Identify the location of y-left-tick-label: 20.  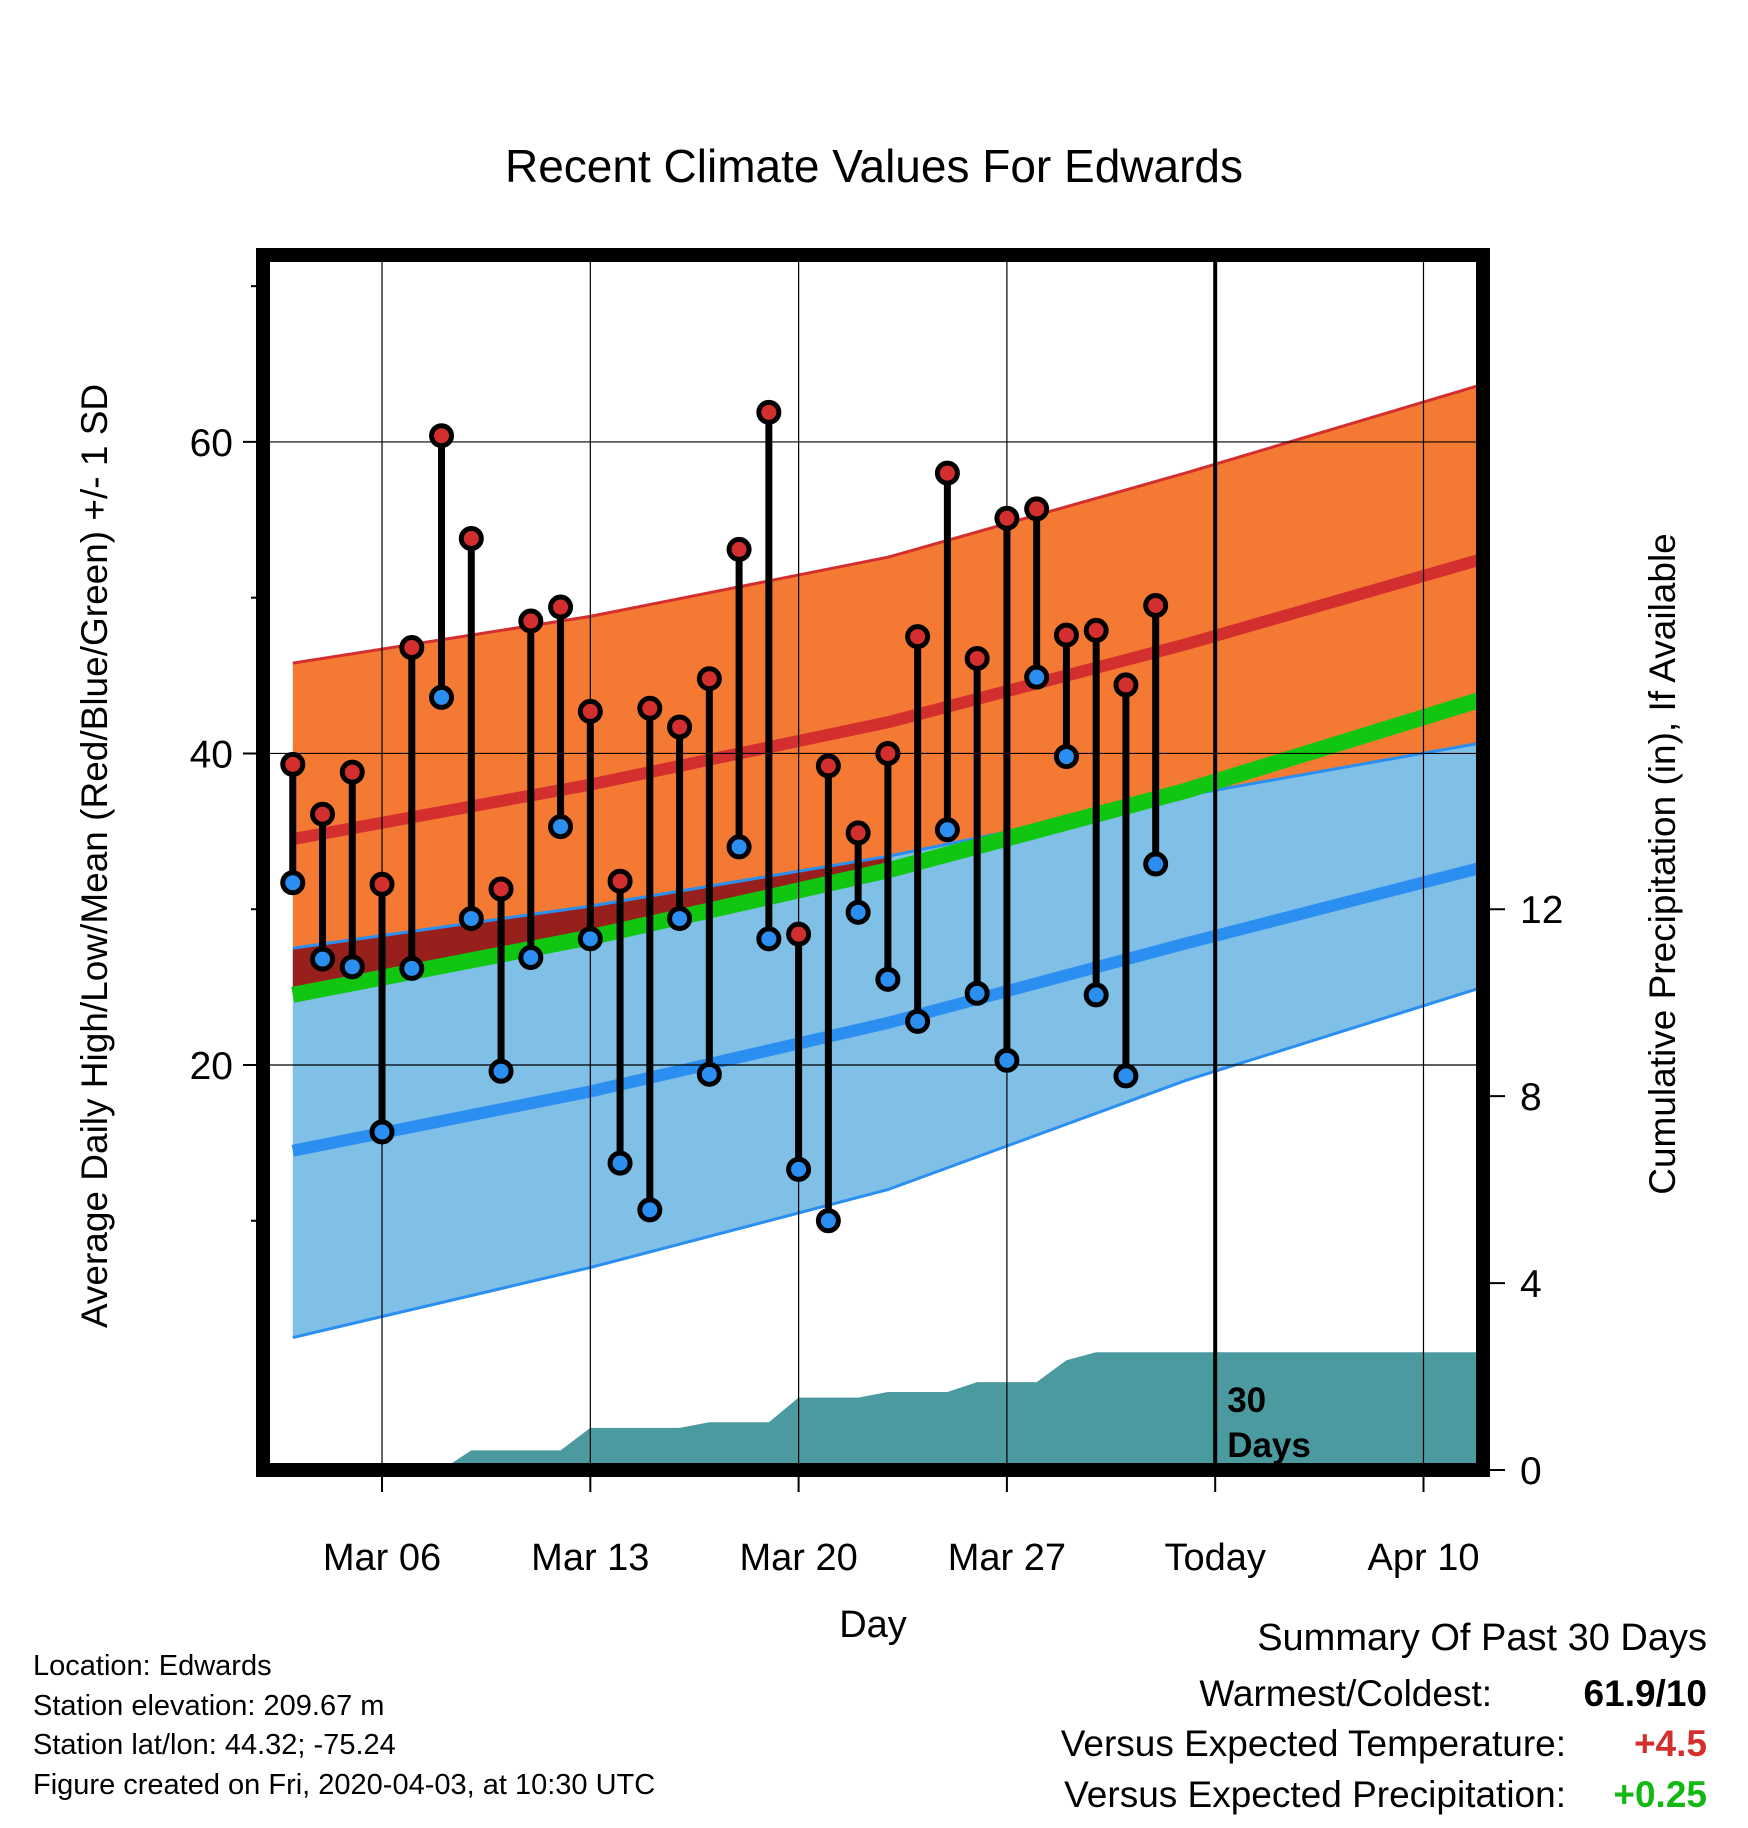
(211, 1066).